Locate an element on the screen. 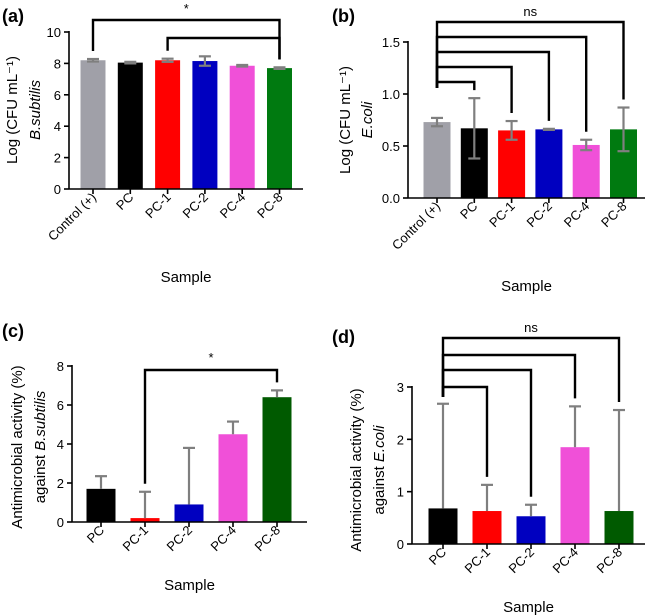 This screenshot has width=649, height=616. y-tick-label: 1 is located at coordinates (400, 492).